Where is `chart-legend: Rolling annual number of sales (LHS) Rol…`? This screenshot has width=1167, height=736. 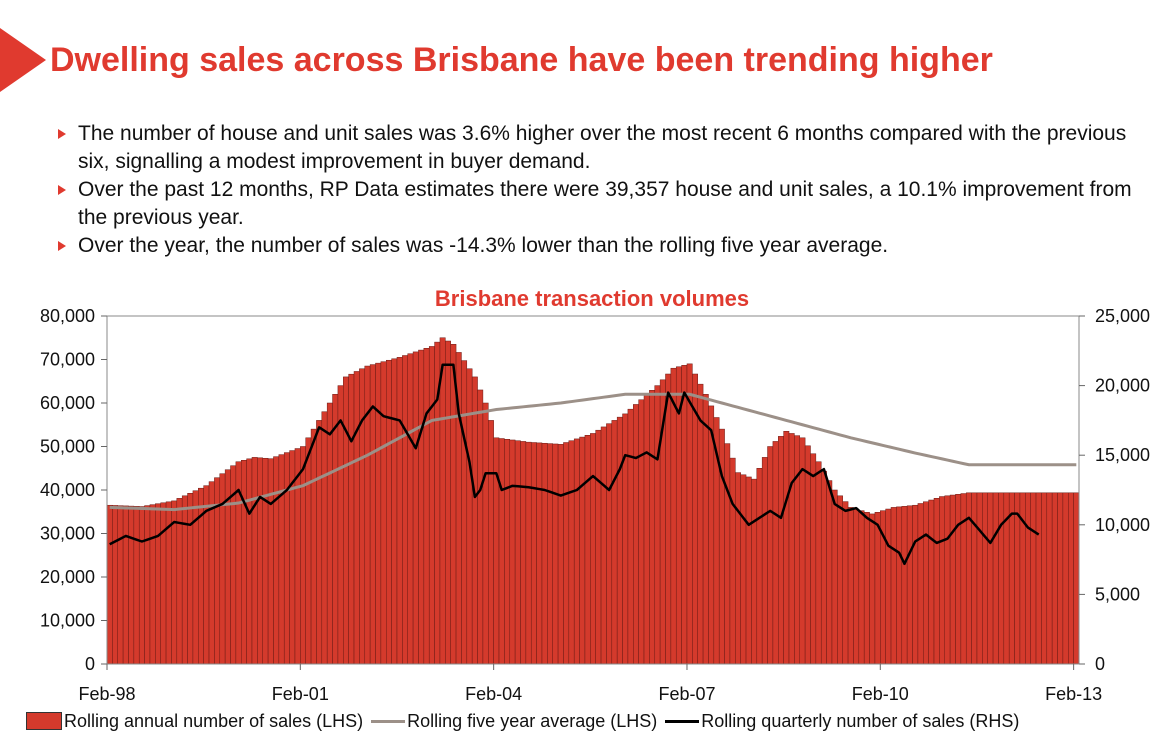
chart-legend: Rolling annual number of sales (LHS) Rol… is located at coordinates (526, 721).